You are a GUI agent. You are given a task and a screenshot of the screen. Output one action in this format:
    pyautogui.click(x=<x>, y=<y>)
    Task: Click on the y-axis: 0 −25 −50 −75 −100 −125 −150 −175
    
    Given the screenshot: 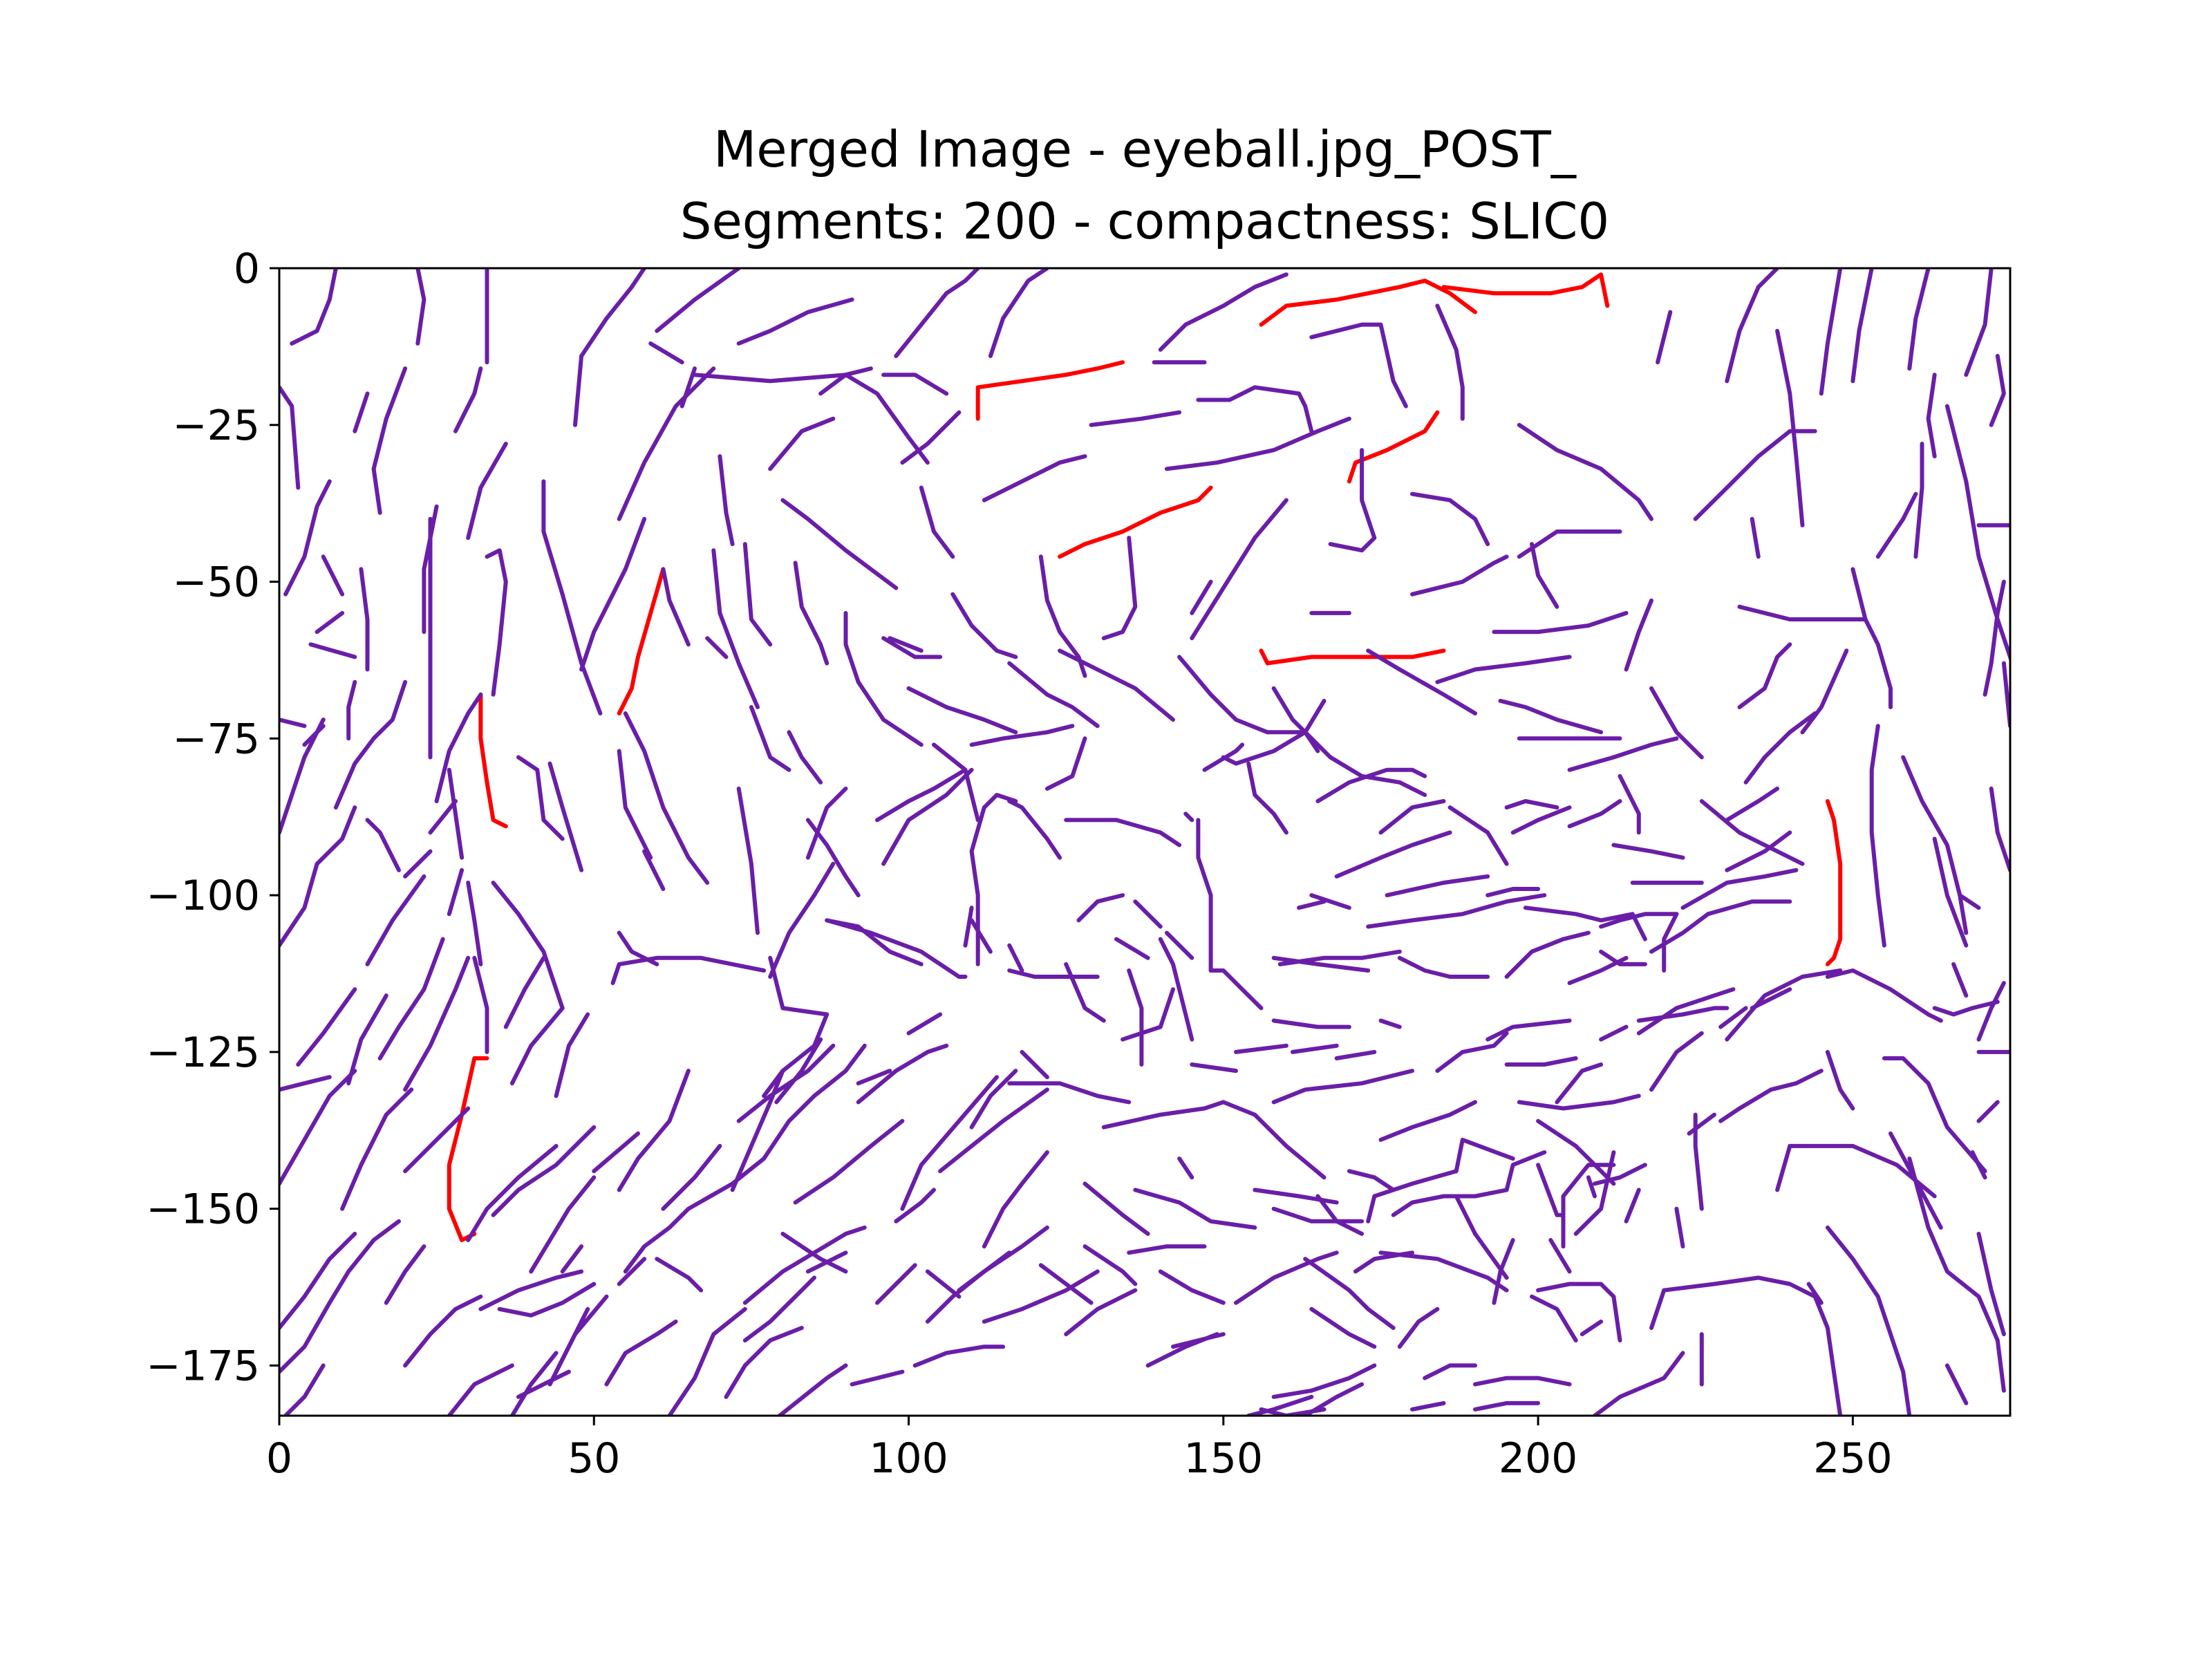 What is the action you would take?
    pyautogui.click(x=212, y=817)
    